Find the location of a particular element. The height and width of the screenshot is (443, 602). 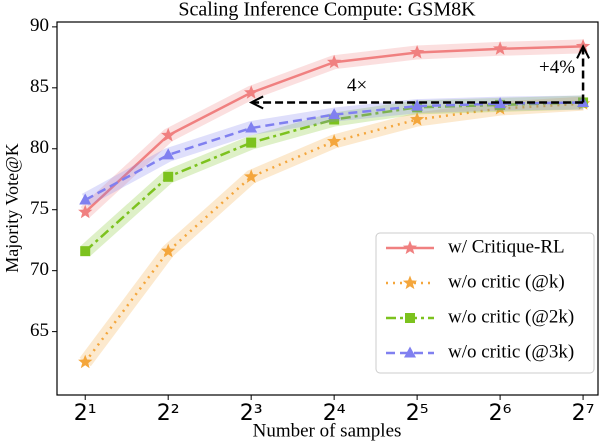

x-tick-label: 2² is located at coordinates (168, 413).